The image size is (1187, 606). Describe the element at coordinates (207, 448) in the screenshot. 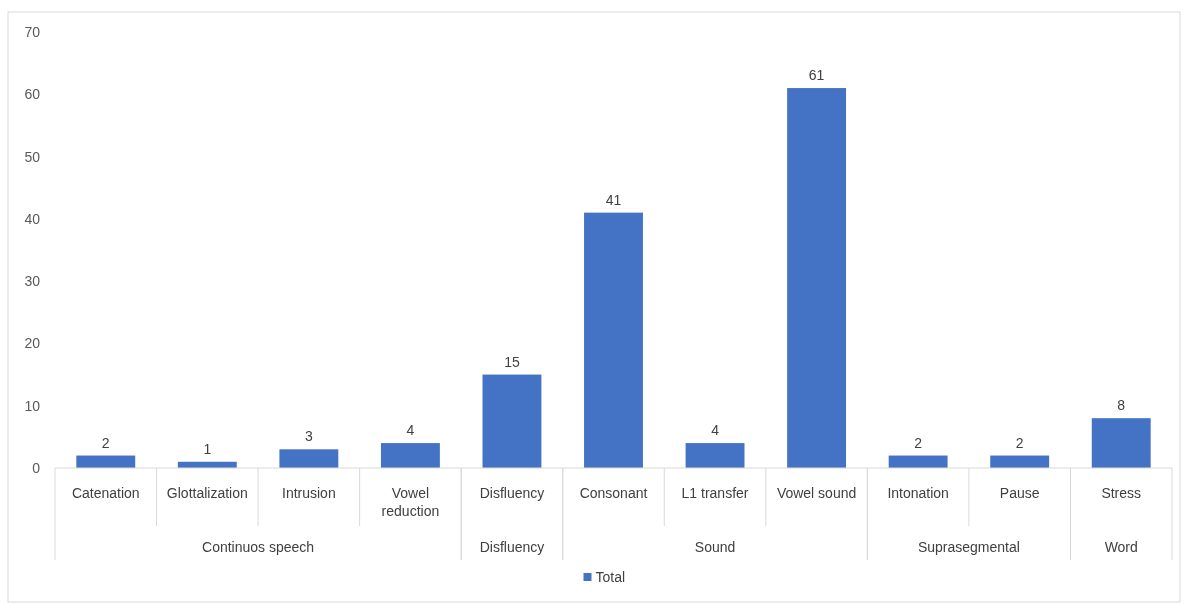

I see `data-label: 1` at that location.